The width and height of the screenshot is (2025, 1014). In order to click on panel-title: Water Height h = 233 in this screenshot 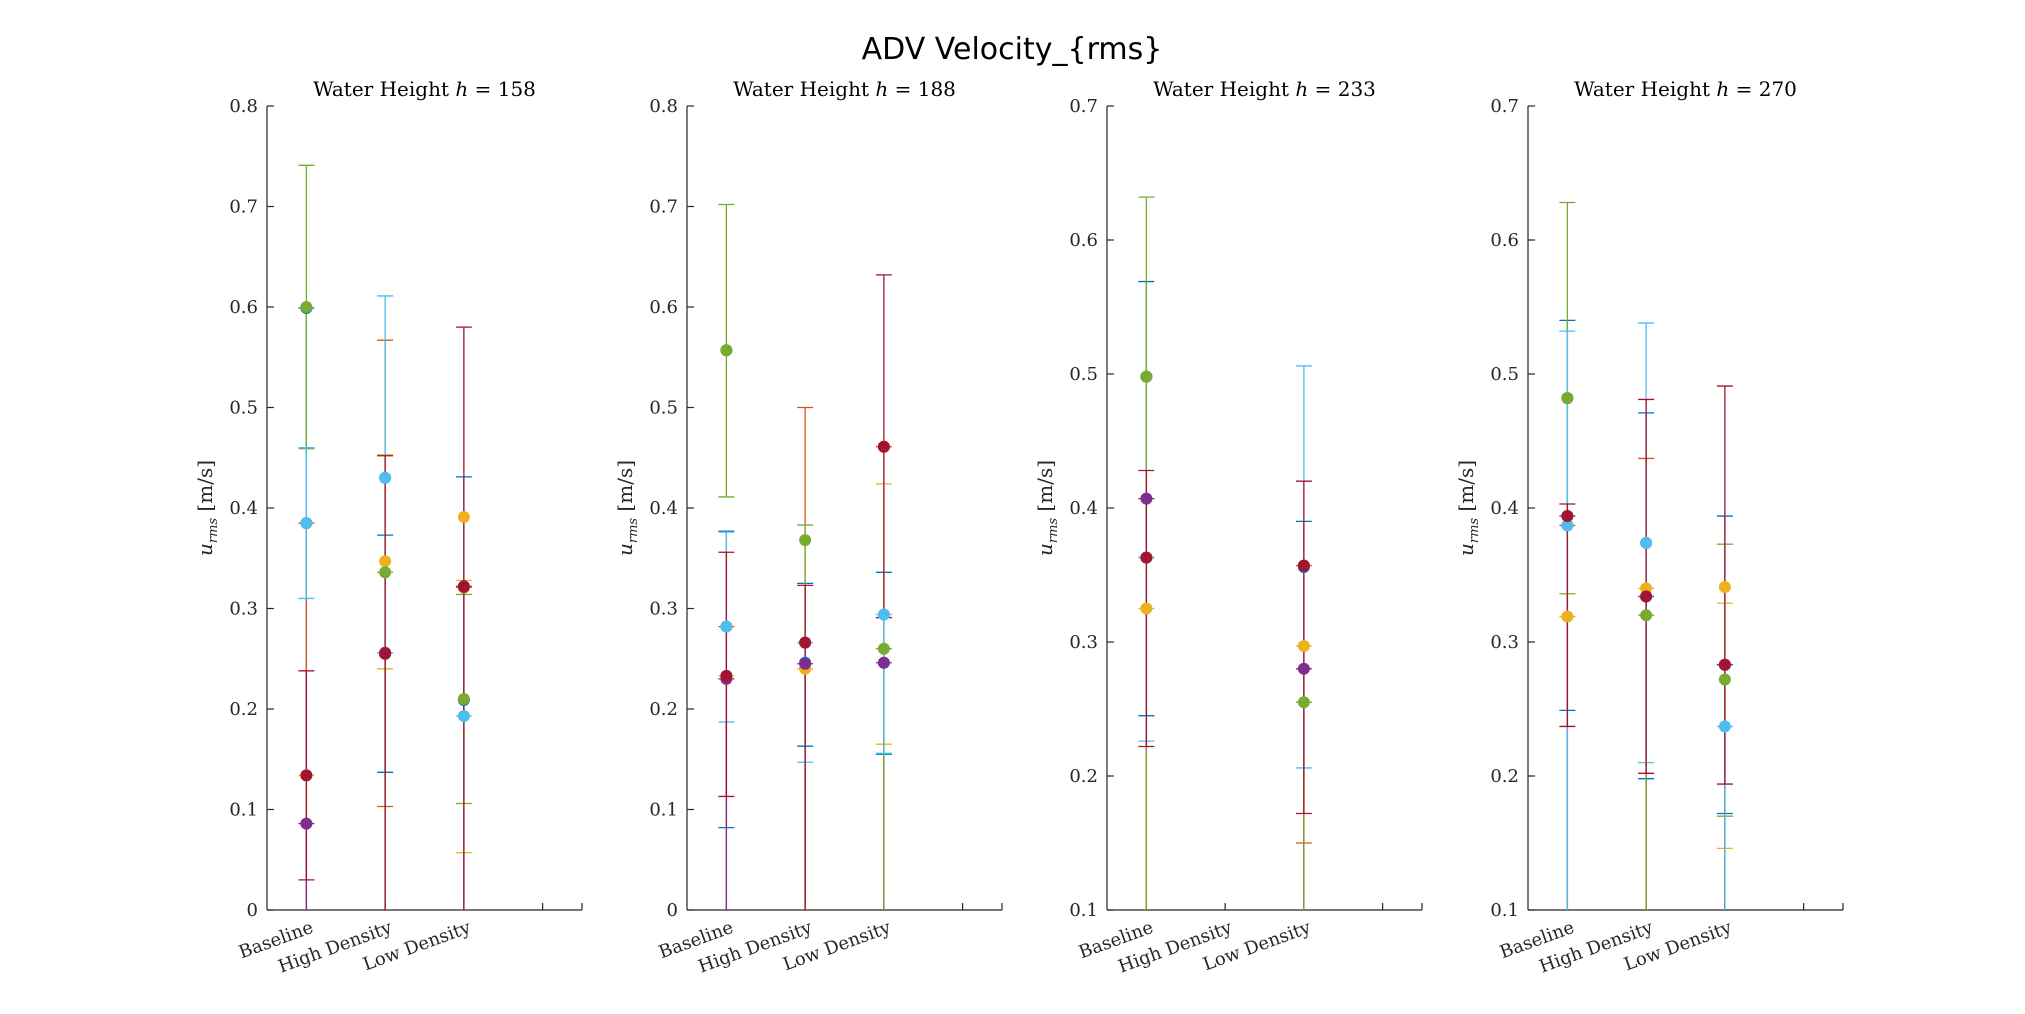, I will do `click(1264, 89)`.